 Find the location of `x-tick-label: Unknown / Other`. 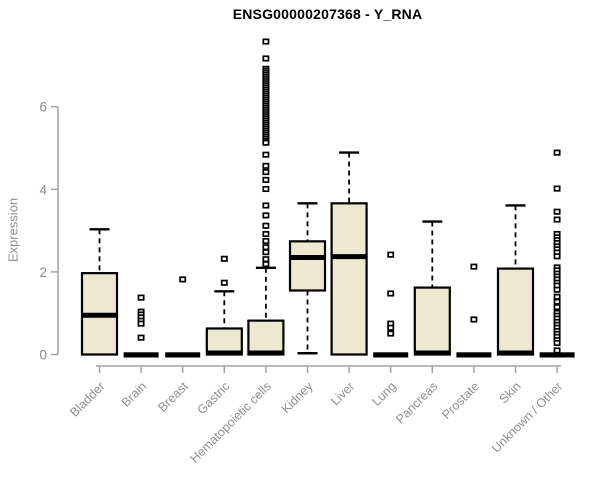

x-tick-label: Unknown / Other is located at coordinates (527, 417).